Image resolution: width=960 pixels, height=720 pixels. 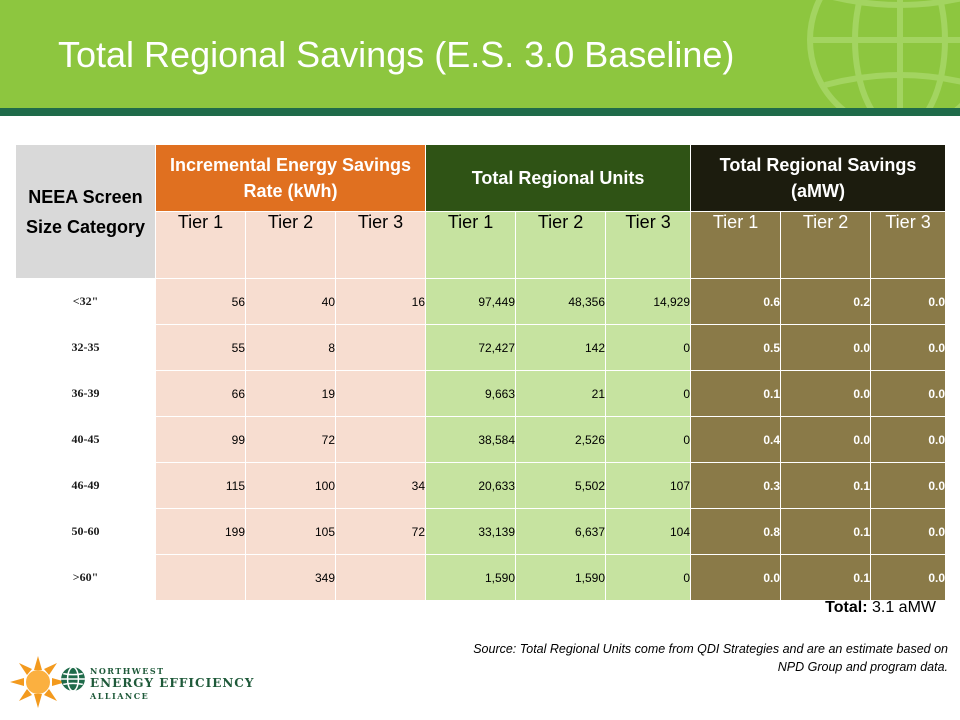 What do you see at coordinates (736, 485) in the screenshot?
I see `regional-savings-cell: 0.3` at bounding box center [736, 485].